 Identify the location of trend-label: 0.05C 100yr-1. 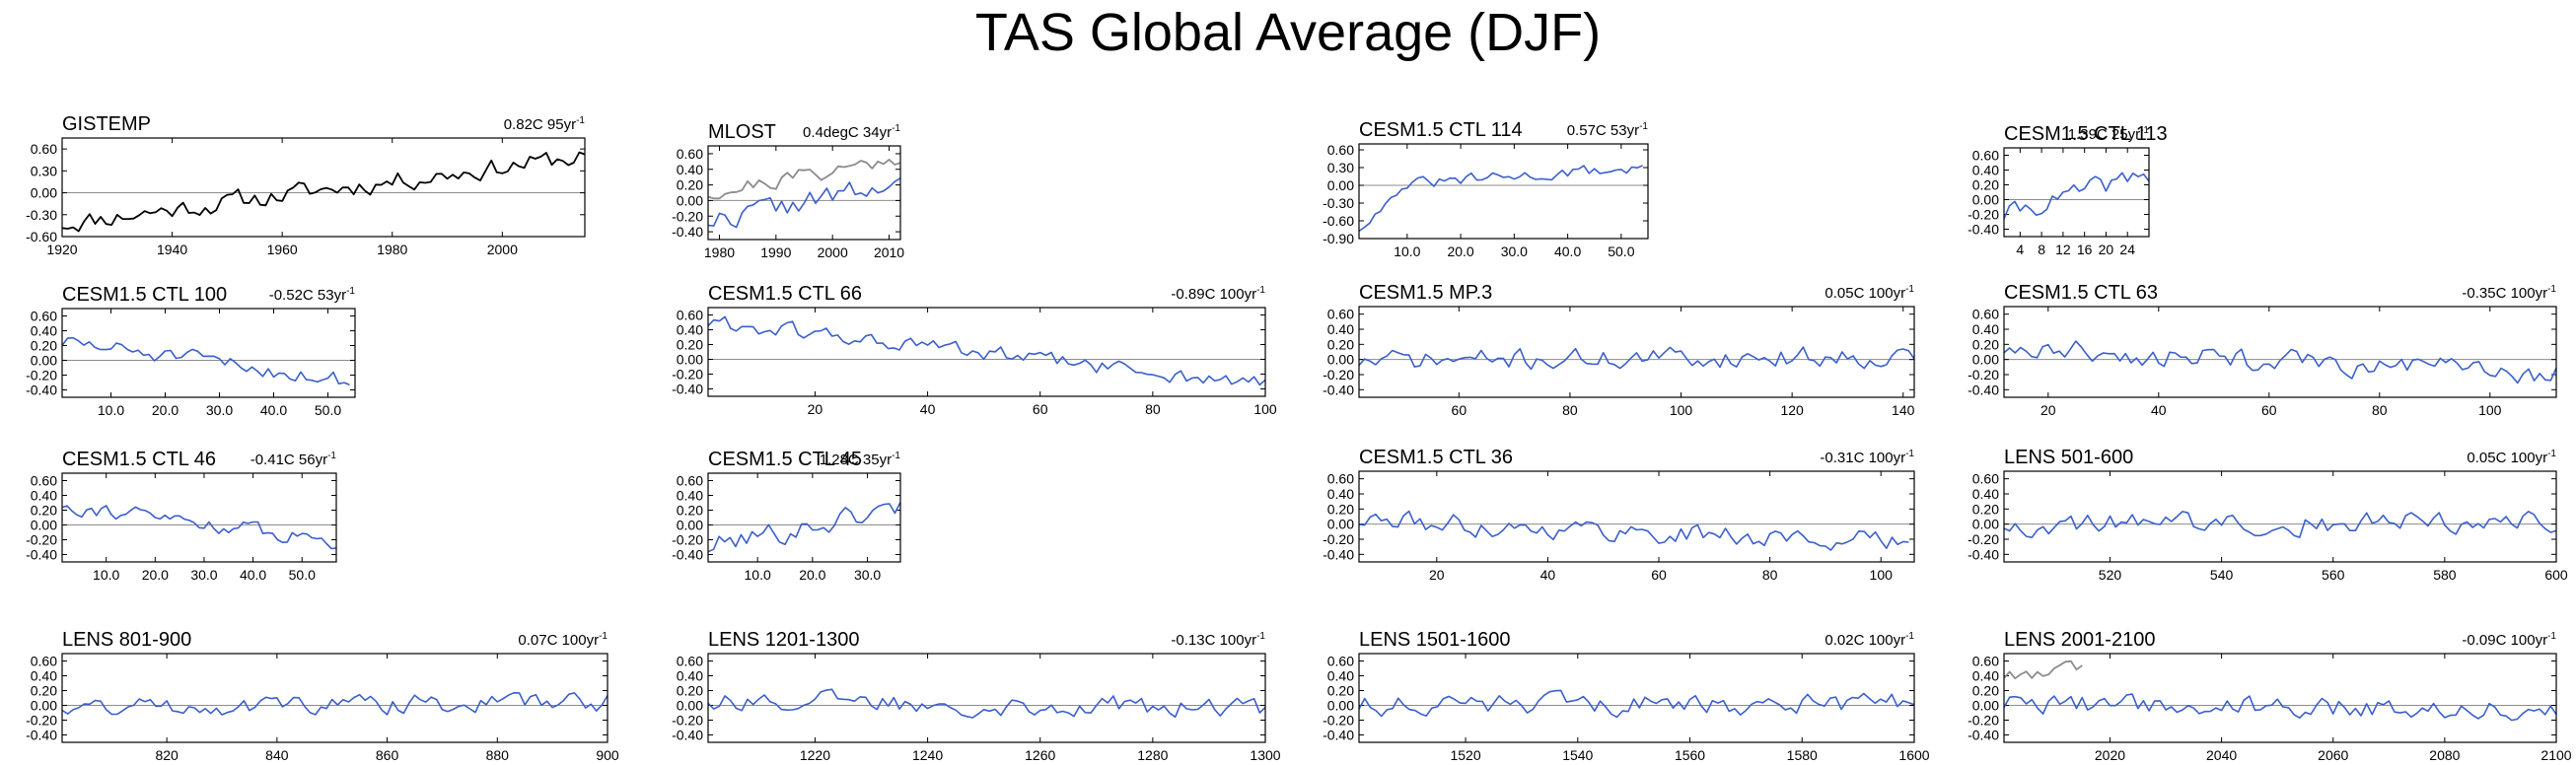
(2511, 457).